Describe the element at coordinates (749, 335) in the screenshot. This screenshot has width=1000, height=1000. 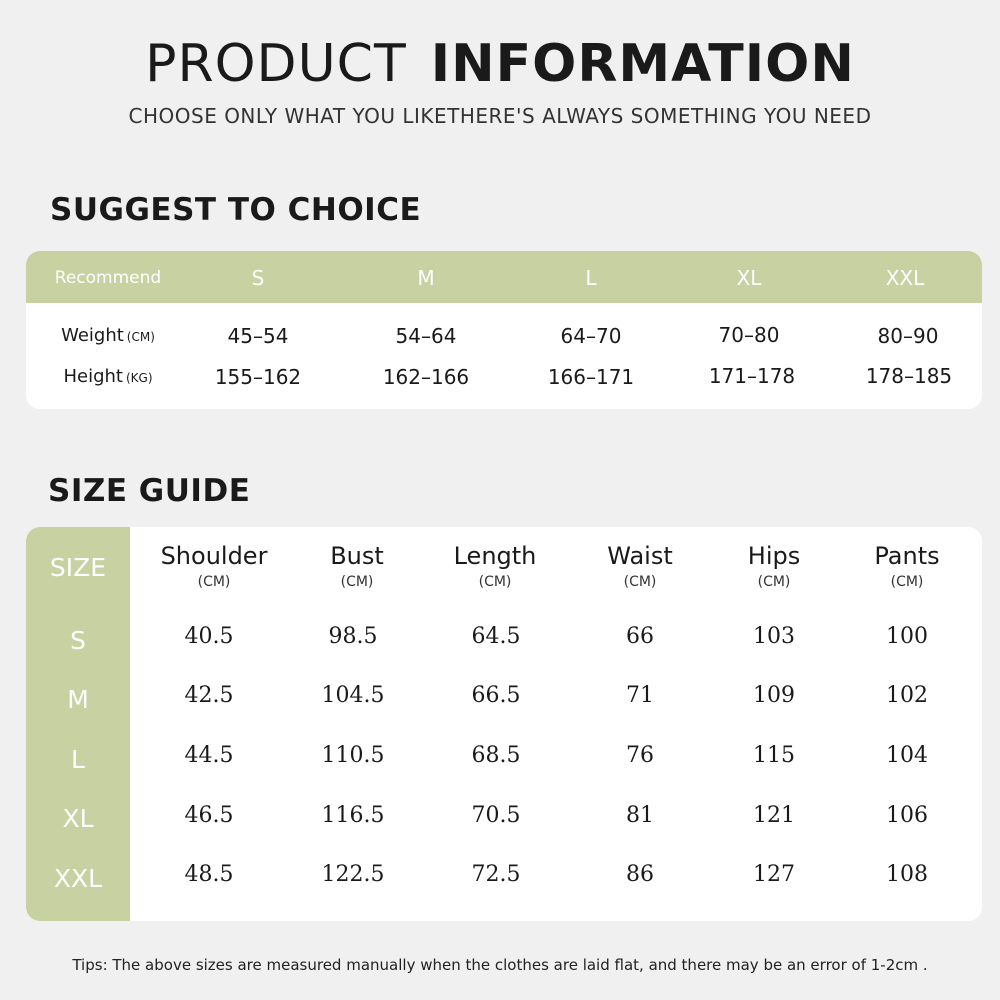
I see `weight-xl: 70–80` at that location.